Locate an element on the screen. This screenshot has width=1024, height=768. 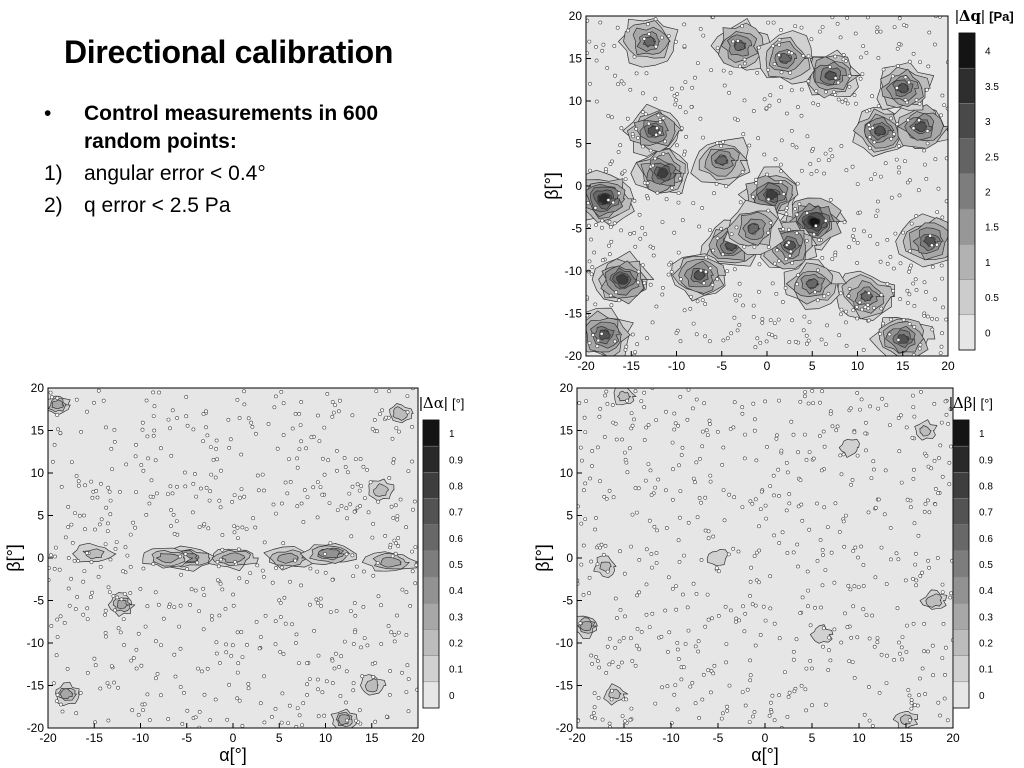
y-tick-label: -20 is located at coordinates (574, 356).